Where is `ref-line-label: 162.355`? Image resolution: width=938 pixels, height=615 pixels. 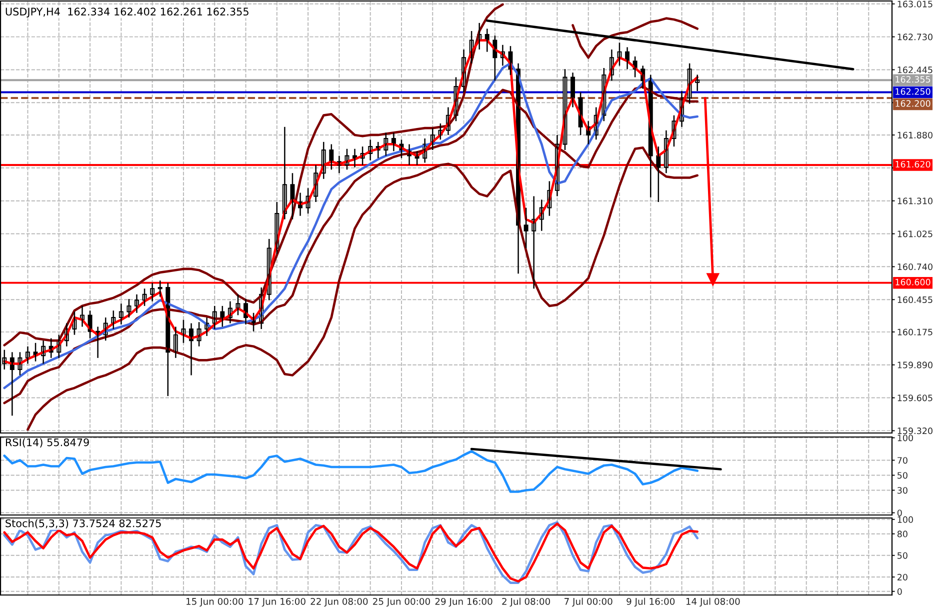 ref-line-label: 162.355 is located at coordinates (913, 79).